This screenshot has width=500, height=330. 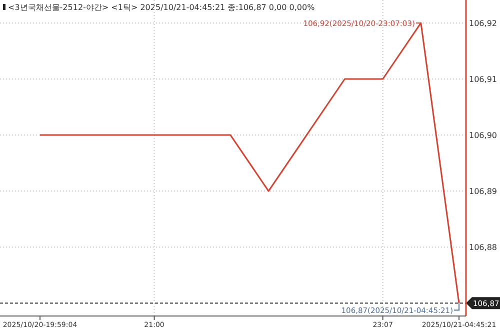 What do you see at coordinates (162, 7) in the screenshot?
I see `chart-title: <3년국채선물-2512-야간> <1틱> 2025/10/21-04:45:21 종:106,87 0,00 0,00%` at bounding box center [162, 7].